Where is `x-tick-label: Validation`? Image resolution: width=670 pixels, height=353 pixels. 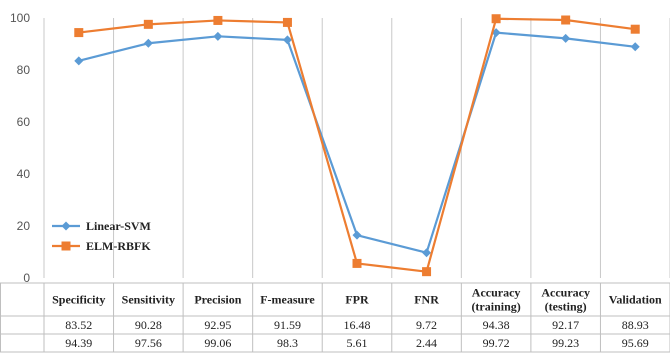
x-tick-label: Validation is located at coordinates (635, 300).